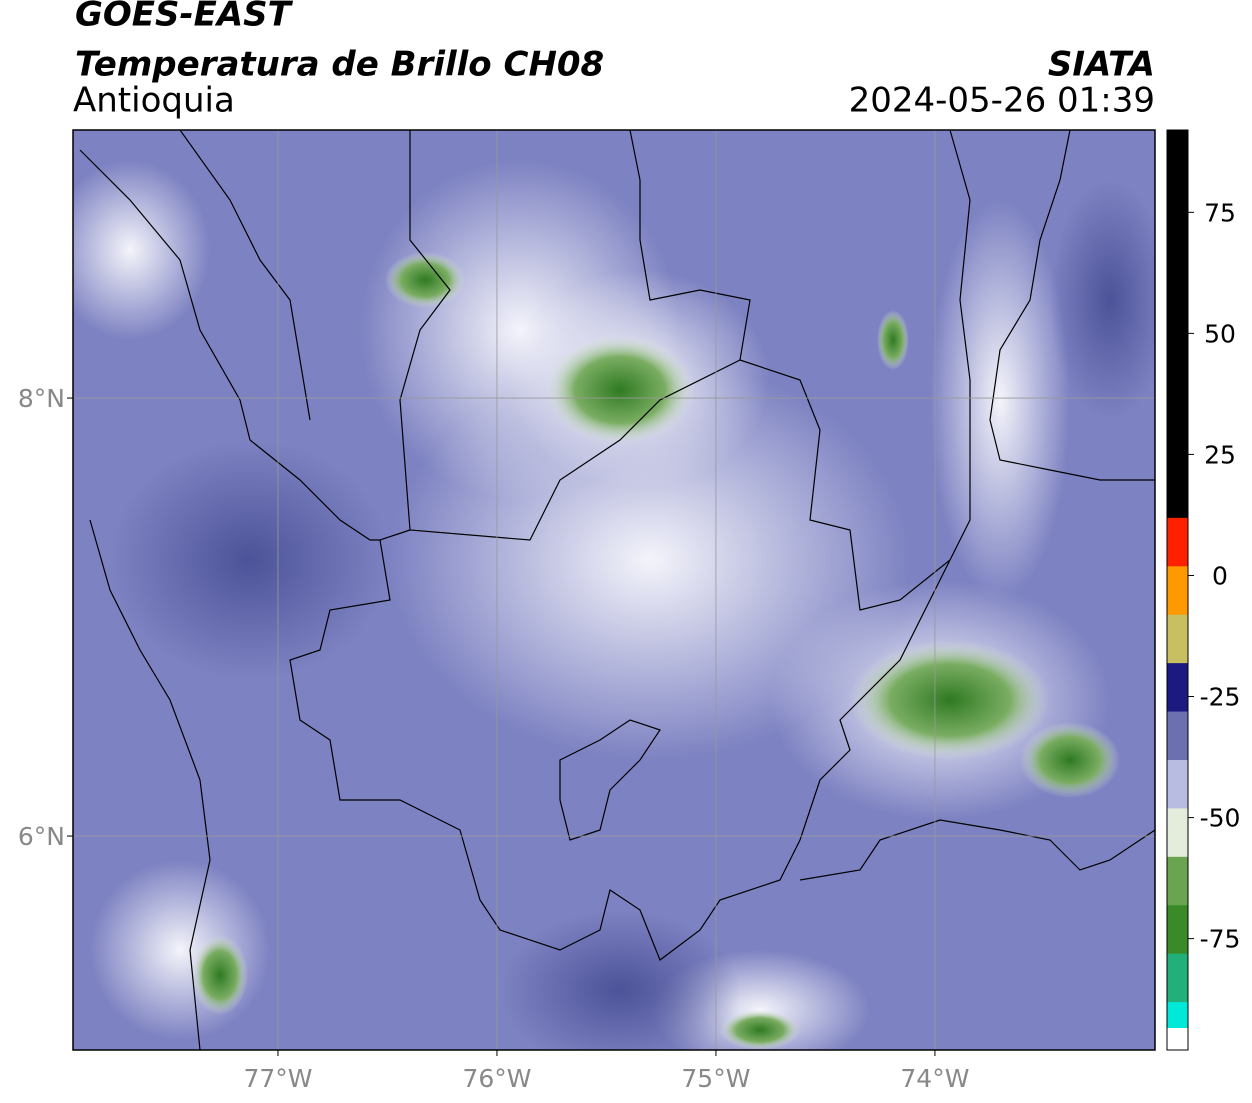  Describe the element at coordinates (1220, 818) in the screenshot. I see `colorbar-tick-label: -50` at that location.